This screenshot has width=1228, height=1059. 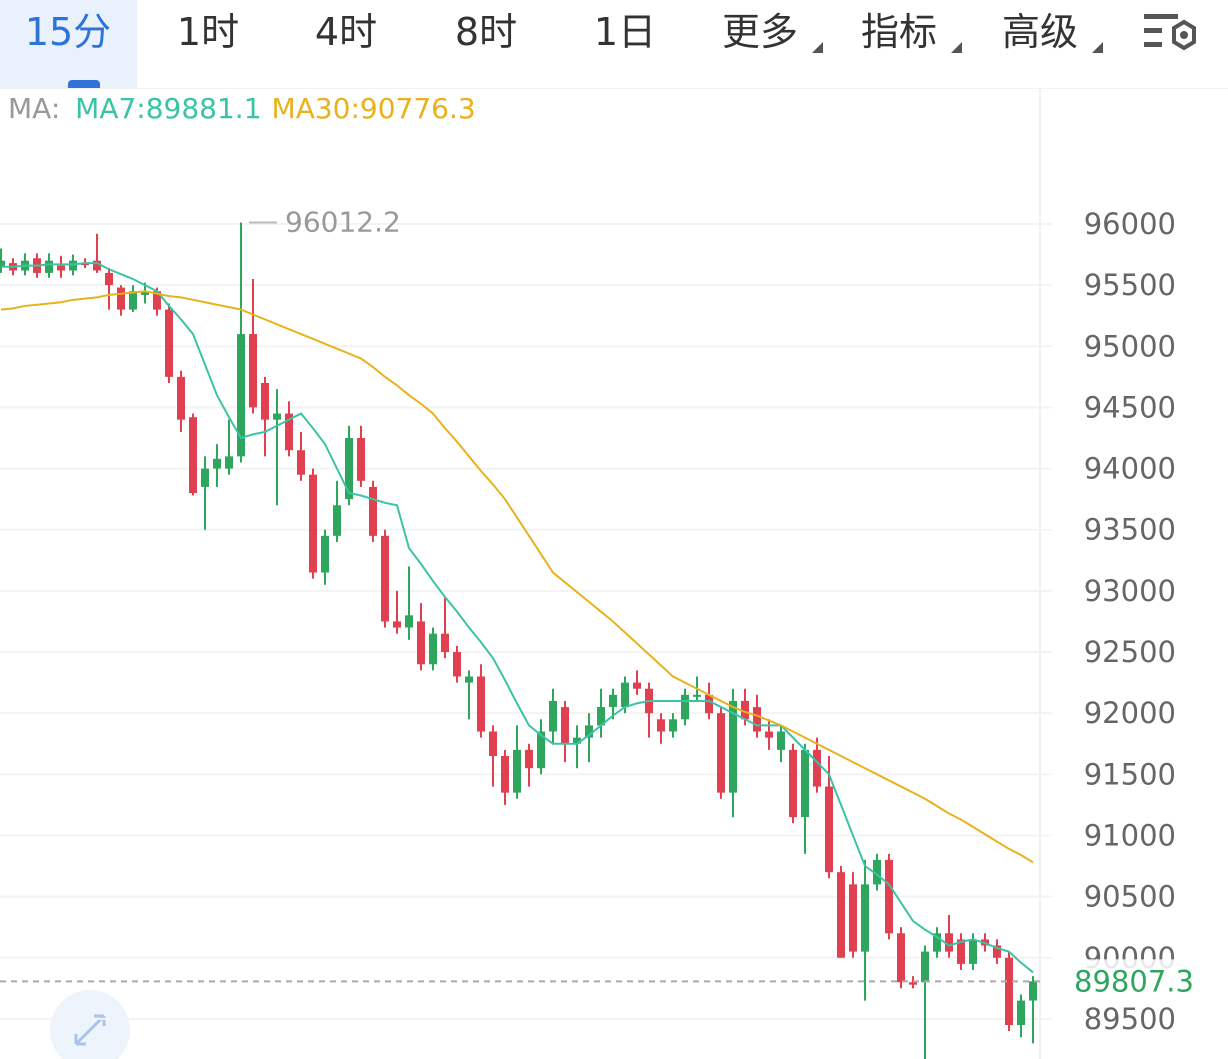 I want to click on expand-icon, so click(x=90, y=1030).